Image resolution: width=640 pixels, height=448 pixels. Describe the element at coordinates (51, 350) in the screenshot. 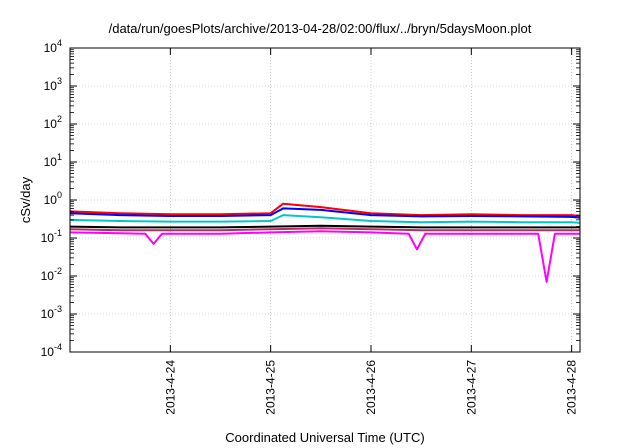

I see `y-tick-label: 10⁻⁴` at that location.